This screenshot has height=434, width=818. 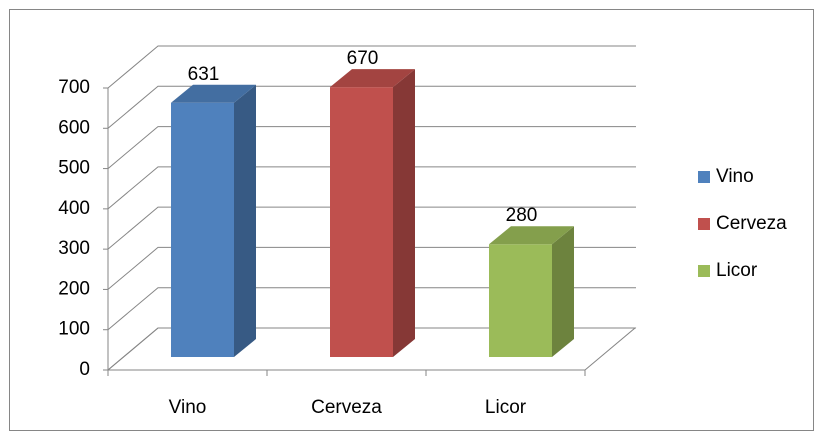 I want to click on y-tick-label: 700, so click(x=74, y=87).